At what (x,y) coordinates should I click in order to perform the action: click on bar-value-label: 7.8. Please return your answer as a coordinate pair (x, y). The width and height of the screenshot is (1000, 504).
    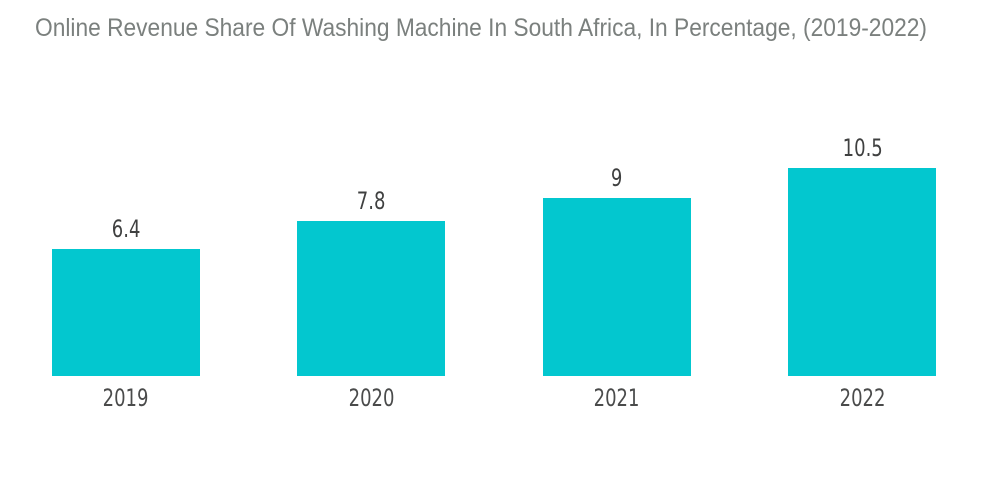
    Looking at the image, I should click on (371, 201).